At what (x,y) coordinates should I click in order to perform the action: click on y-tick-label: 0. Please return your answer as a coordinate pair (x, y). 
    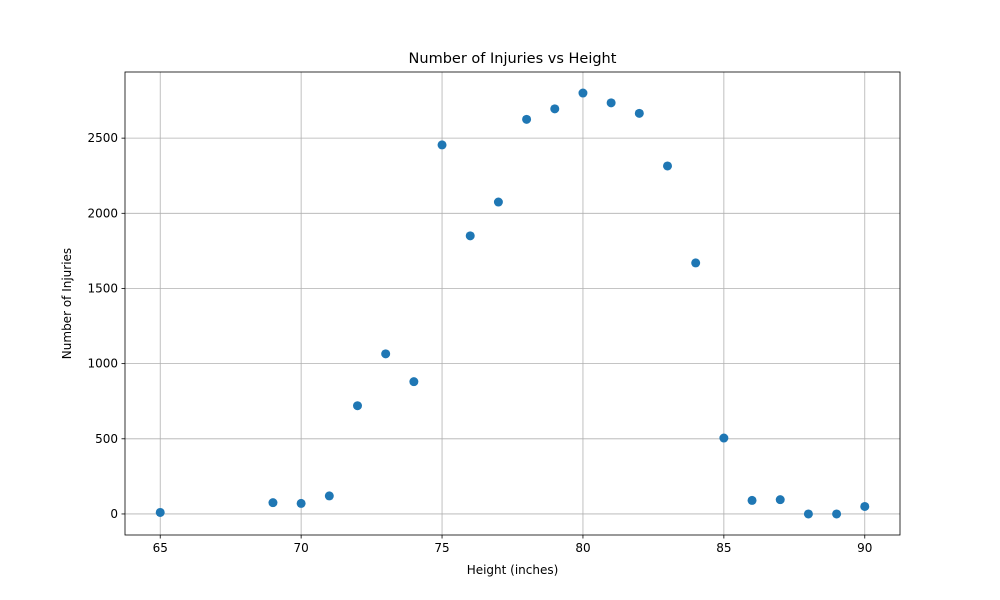
    Looking at the image, I should click on (114, 514).